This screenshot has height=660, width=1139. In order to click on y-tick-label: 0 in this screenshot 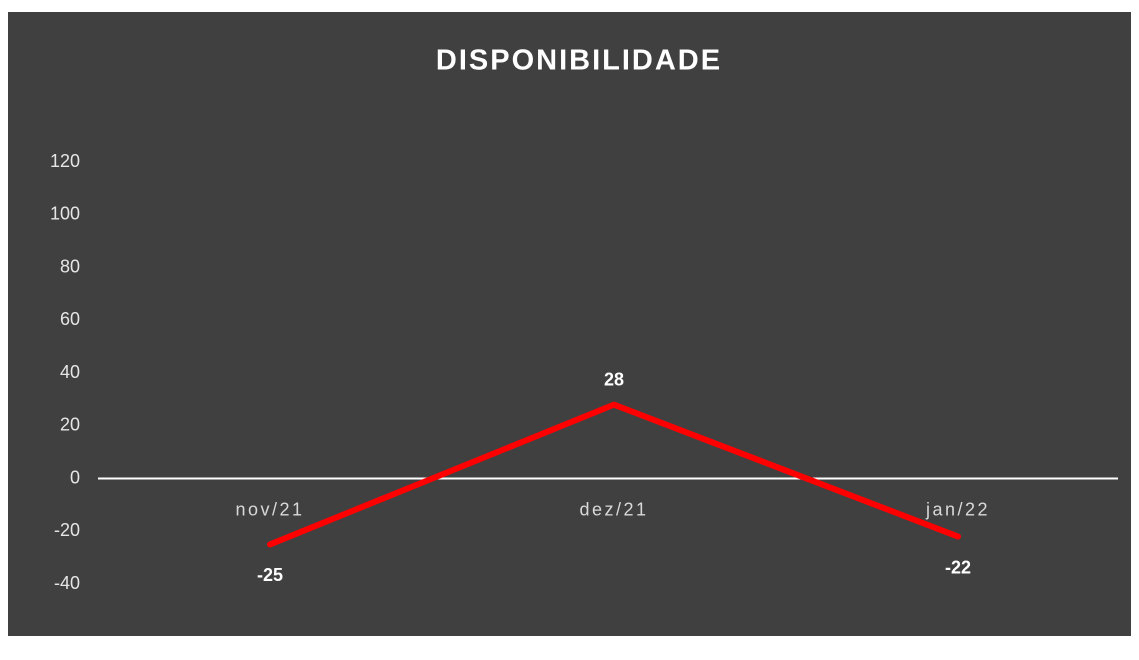, I will do `click(75, 477)`.